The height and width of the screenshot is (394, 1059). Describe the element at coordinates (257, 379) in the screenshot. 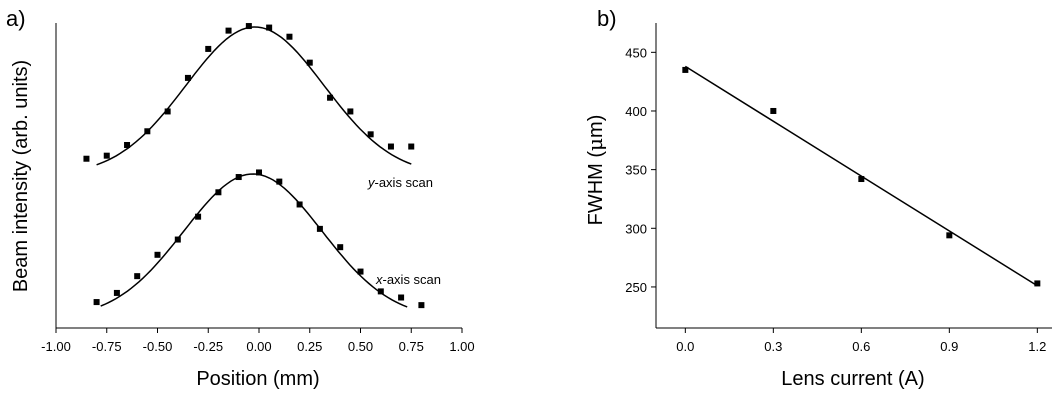

I see `panel-a-x-axis-title: Position (mm)` at that location.